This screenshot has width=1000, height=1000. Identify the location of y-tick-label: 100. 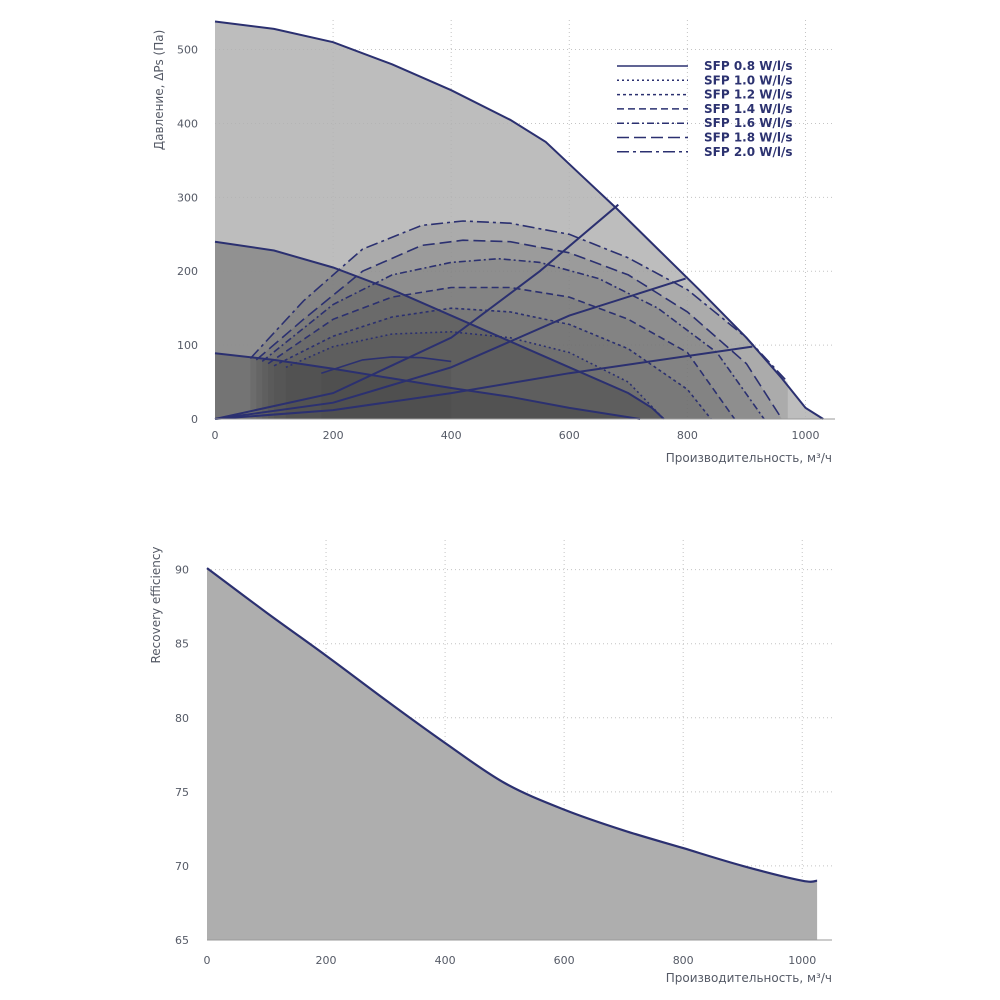
(187, 345).